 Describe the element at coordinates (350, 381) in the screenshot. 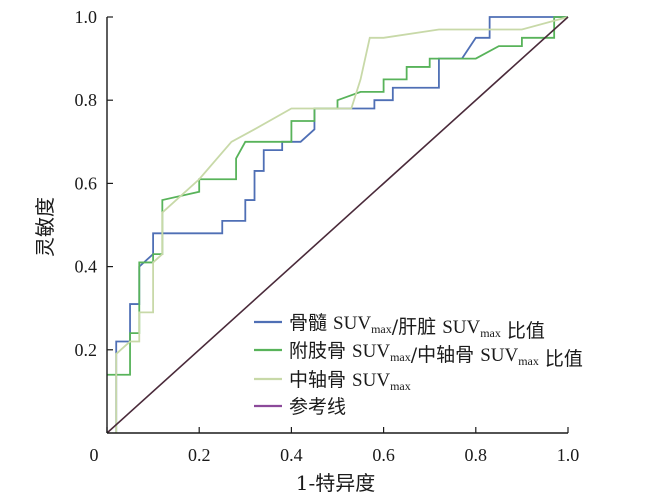

I see `legend-label-3: 中轴骨 SUVmax` at that location.